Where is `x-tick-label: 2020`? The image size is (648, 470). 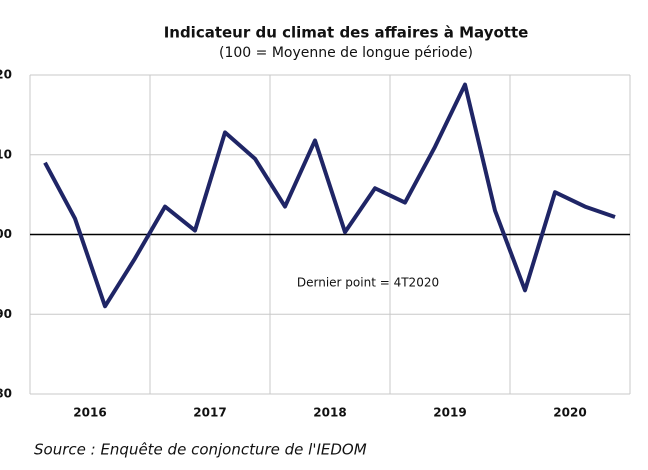
x-tick-label: 2020 is located at coordinates (569, 413).